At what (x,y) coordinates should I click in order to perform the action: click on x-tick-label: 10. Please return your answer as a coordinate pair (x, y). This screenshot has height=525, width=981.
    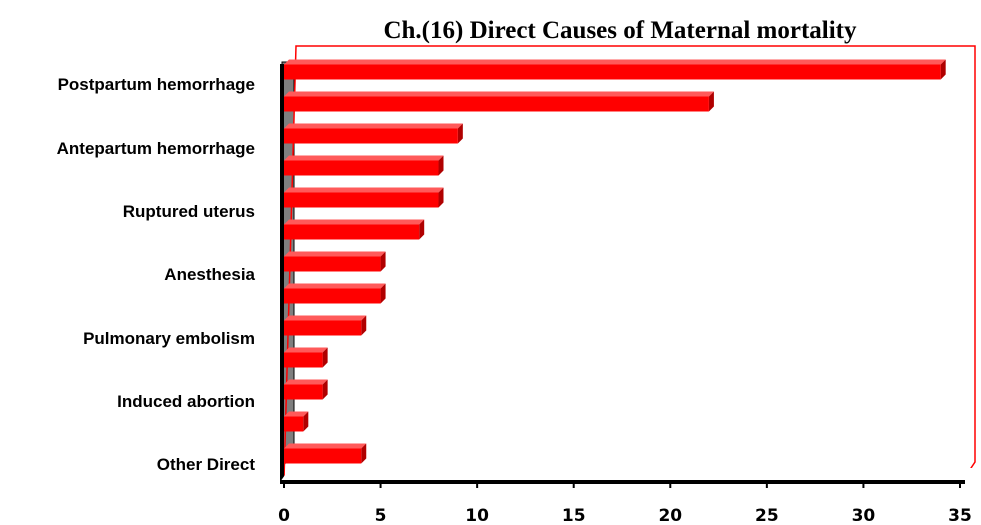
    Looking at the image, I should click on (477, 515).